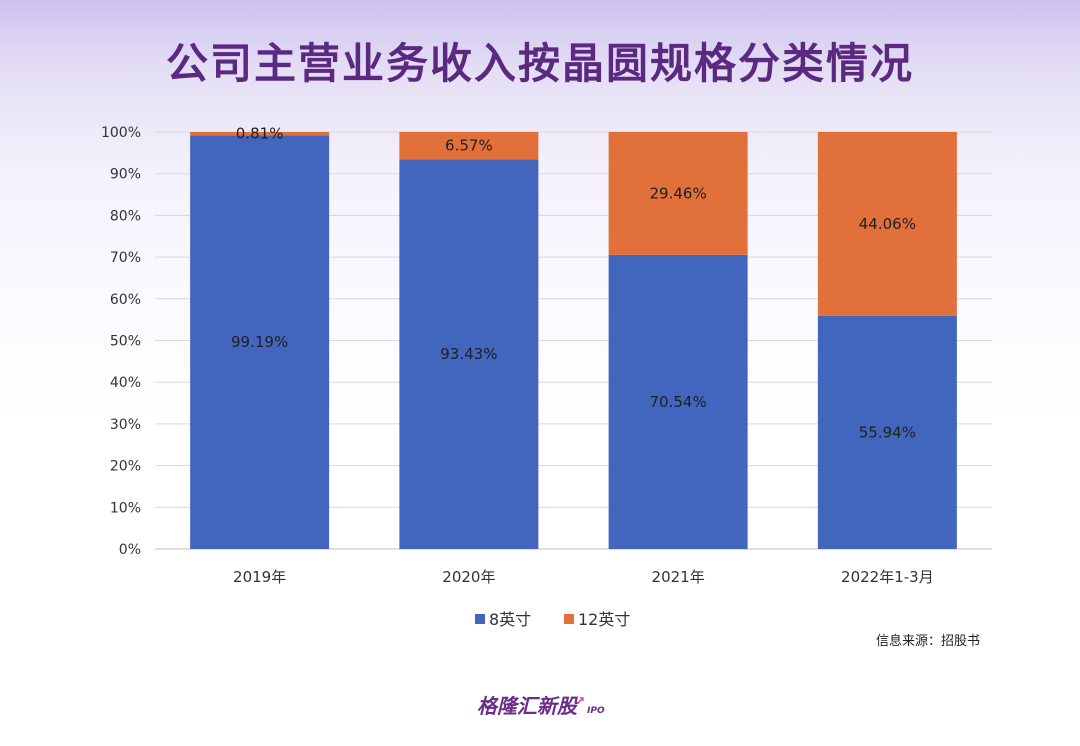 The width and height of the screenshot is (1080, 746). I want to click on data-label: 29.46%, so click(678, 193).